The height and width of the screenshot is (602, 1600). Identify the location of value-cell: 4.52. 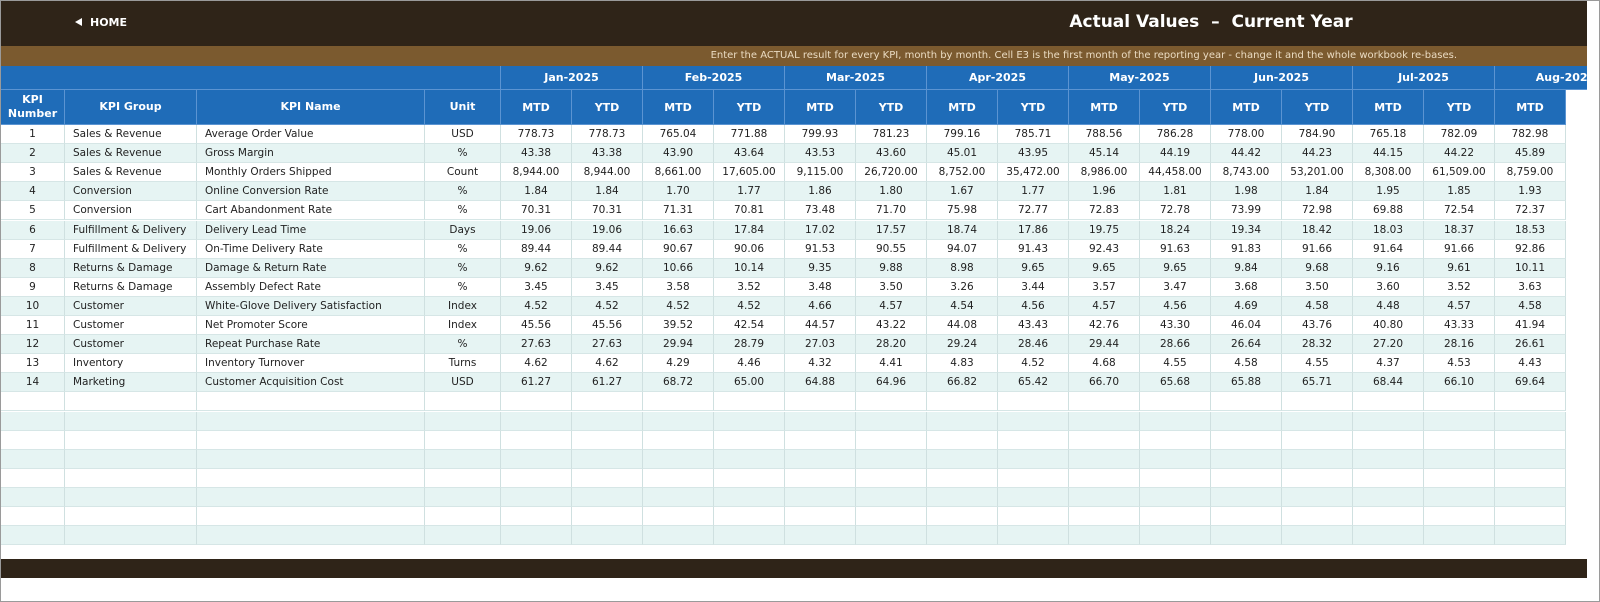
(607, 306).